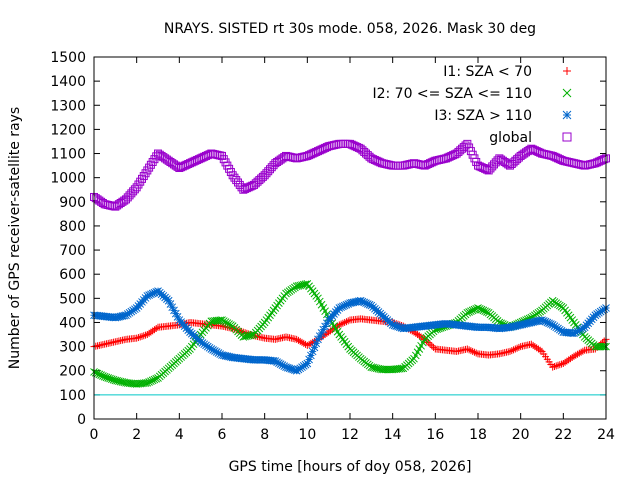 This screenshot has height=480, width=640. I want to click on x-tick-label: 8, so click(264, 435).